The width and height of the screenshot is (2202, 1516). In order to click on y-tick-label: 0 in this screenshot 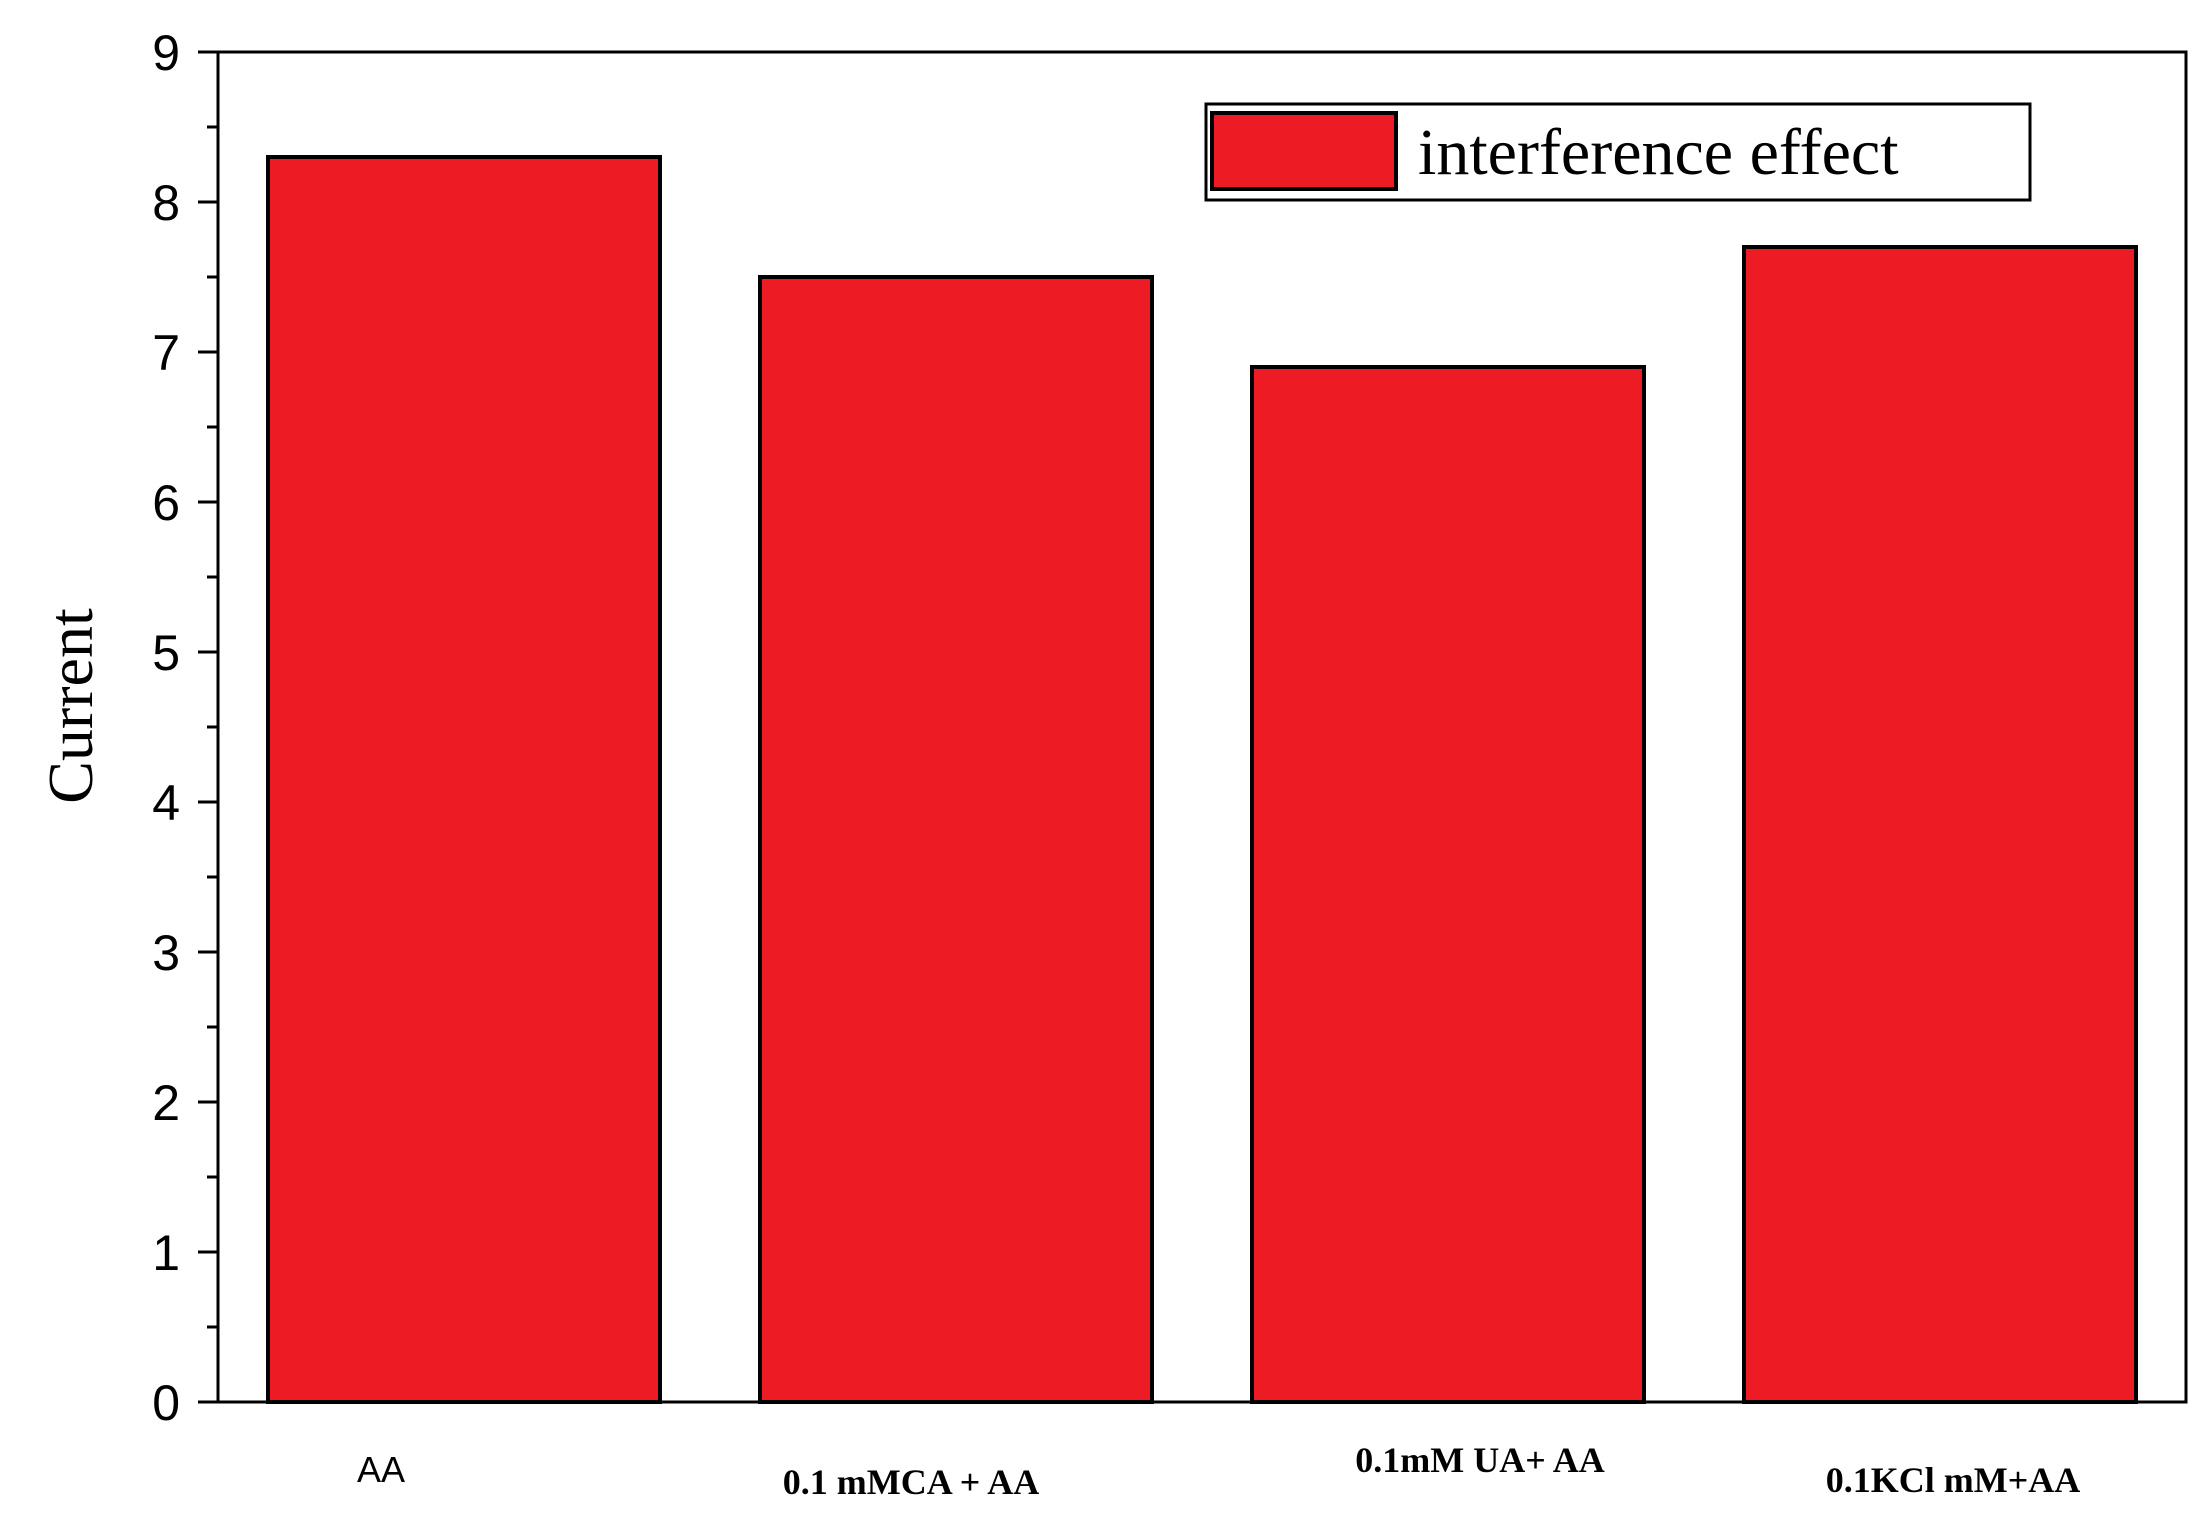, I will do `click(166, 1403)`.